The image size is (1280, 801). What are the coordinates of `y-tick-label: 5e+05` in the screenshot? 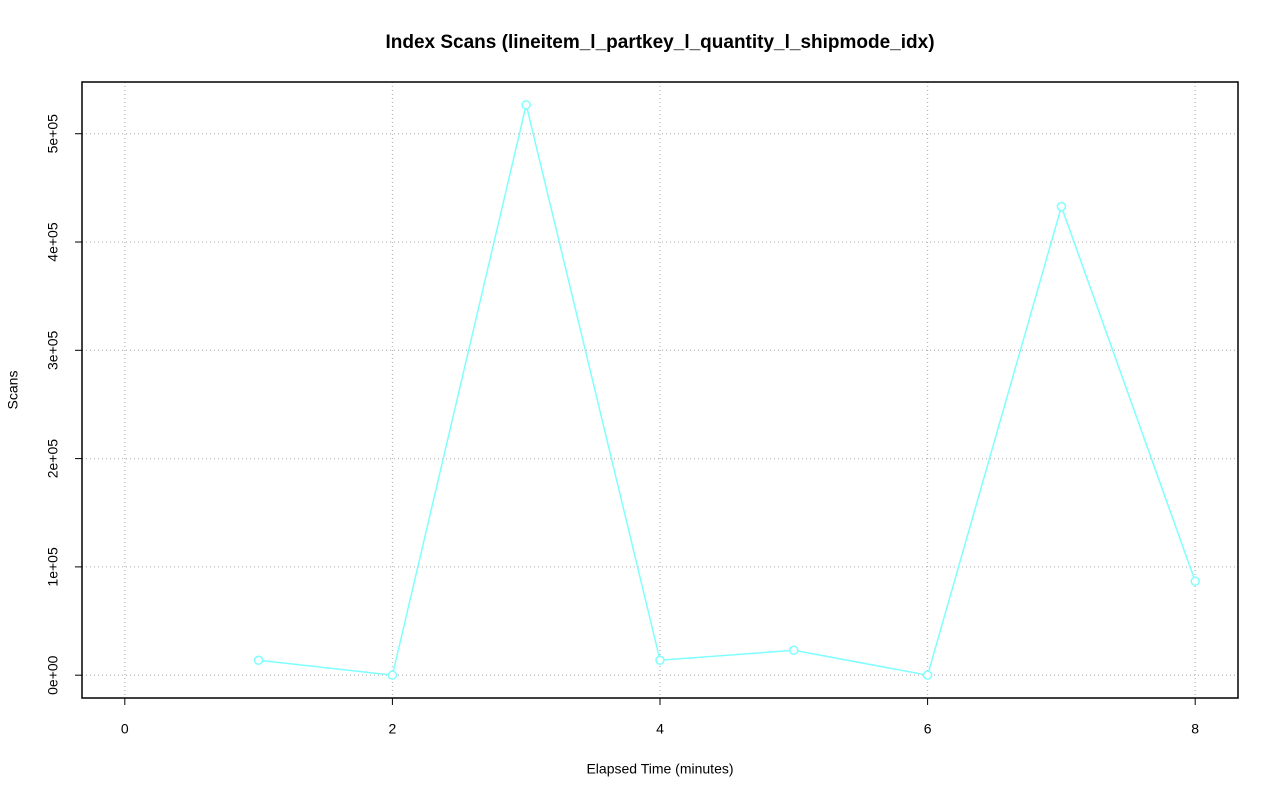 It's located at (53, 134).